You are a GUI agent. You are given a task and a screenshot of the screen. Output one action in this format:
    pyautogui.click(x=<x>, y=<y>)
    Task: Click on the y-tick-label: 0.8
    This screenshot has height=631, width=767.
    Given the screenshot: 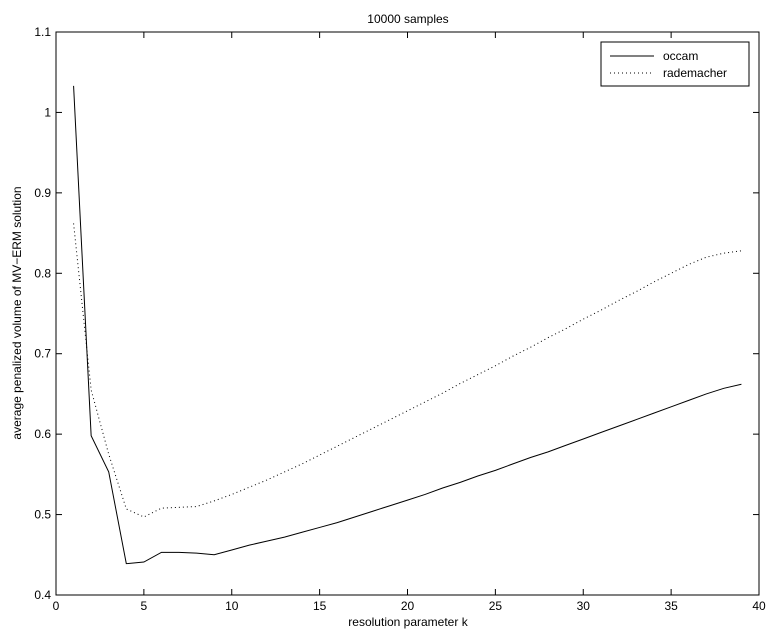 What is the action you would take?
    pyautogui.click(x=42, y=273)
    